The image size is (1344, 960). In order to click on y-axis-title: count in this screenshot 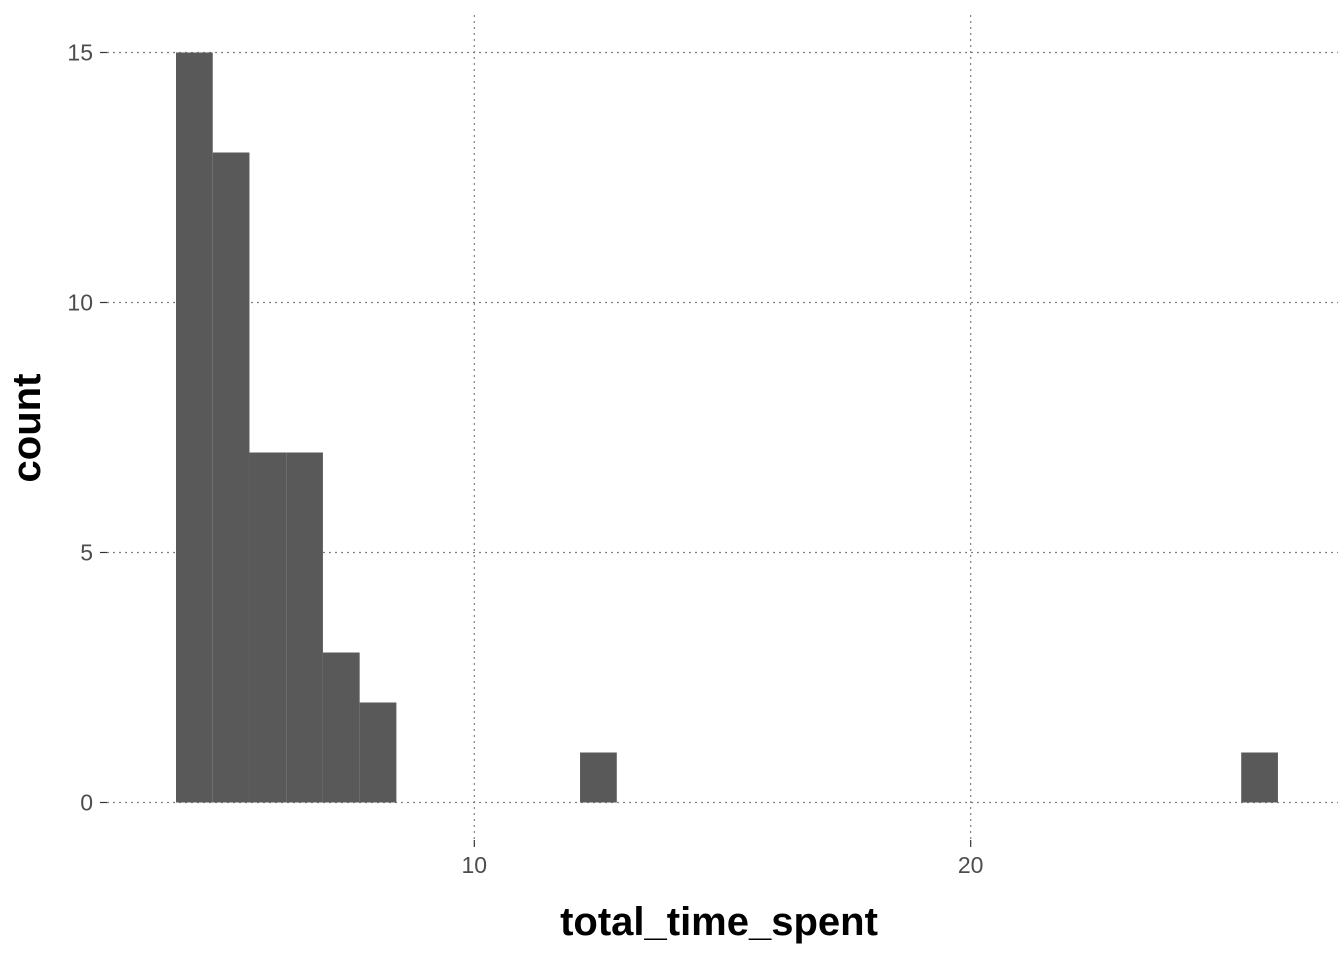, I will do `click(27, 428)`.